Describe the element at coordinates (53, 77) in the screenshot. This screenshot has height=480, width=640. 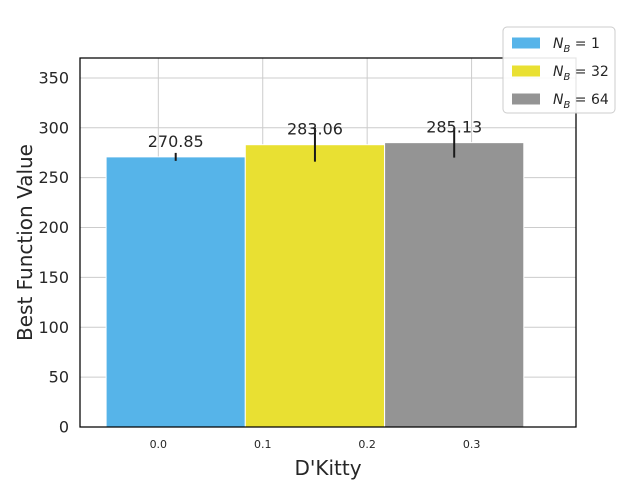
I see `y-tick-label: 350` at that location.